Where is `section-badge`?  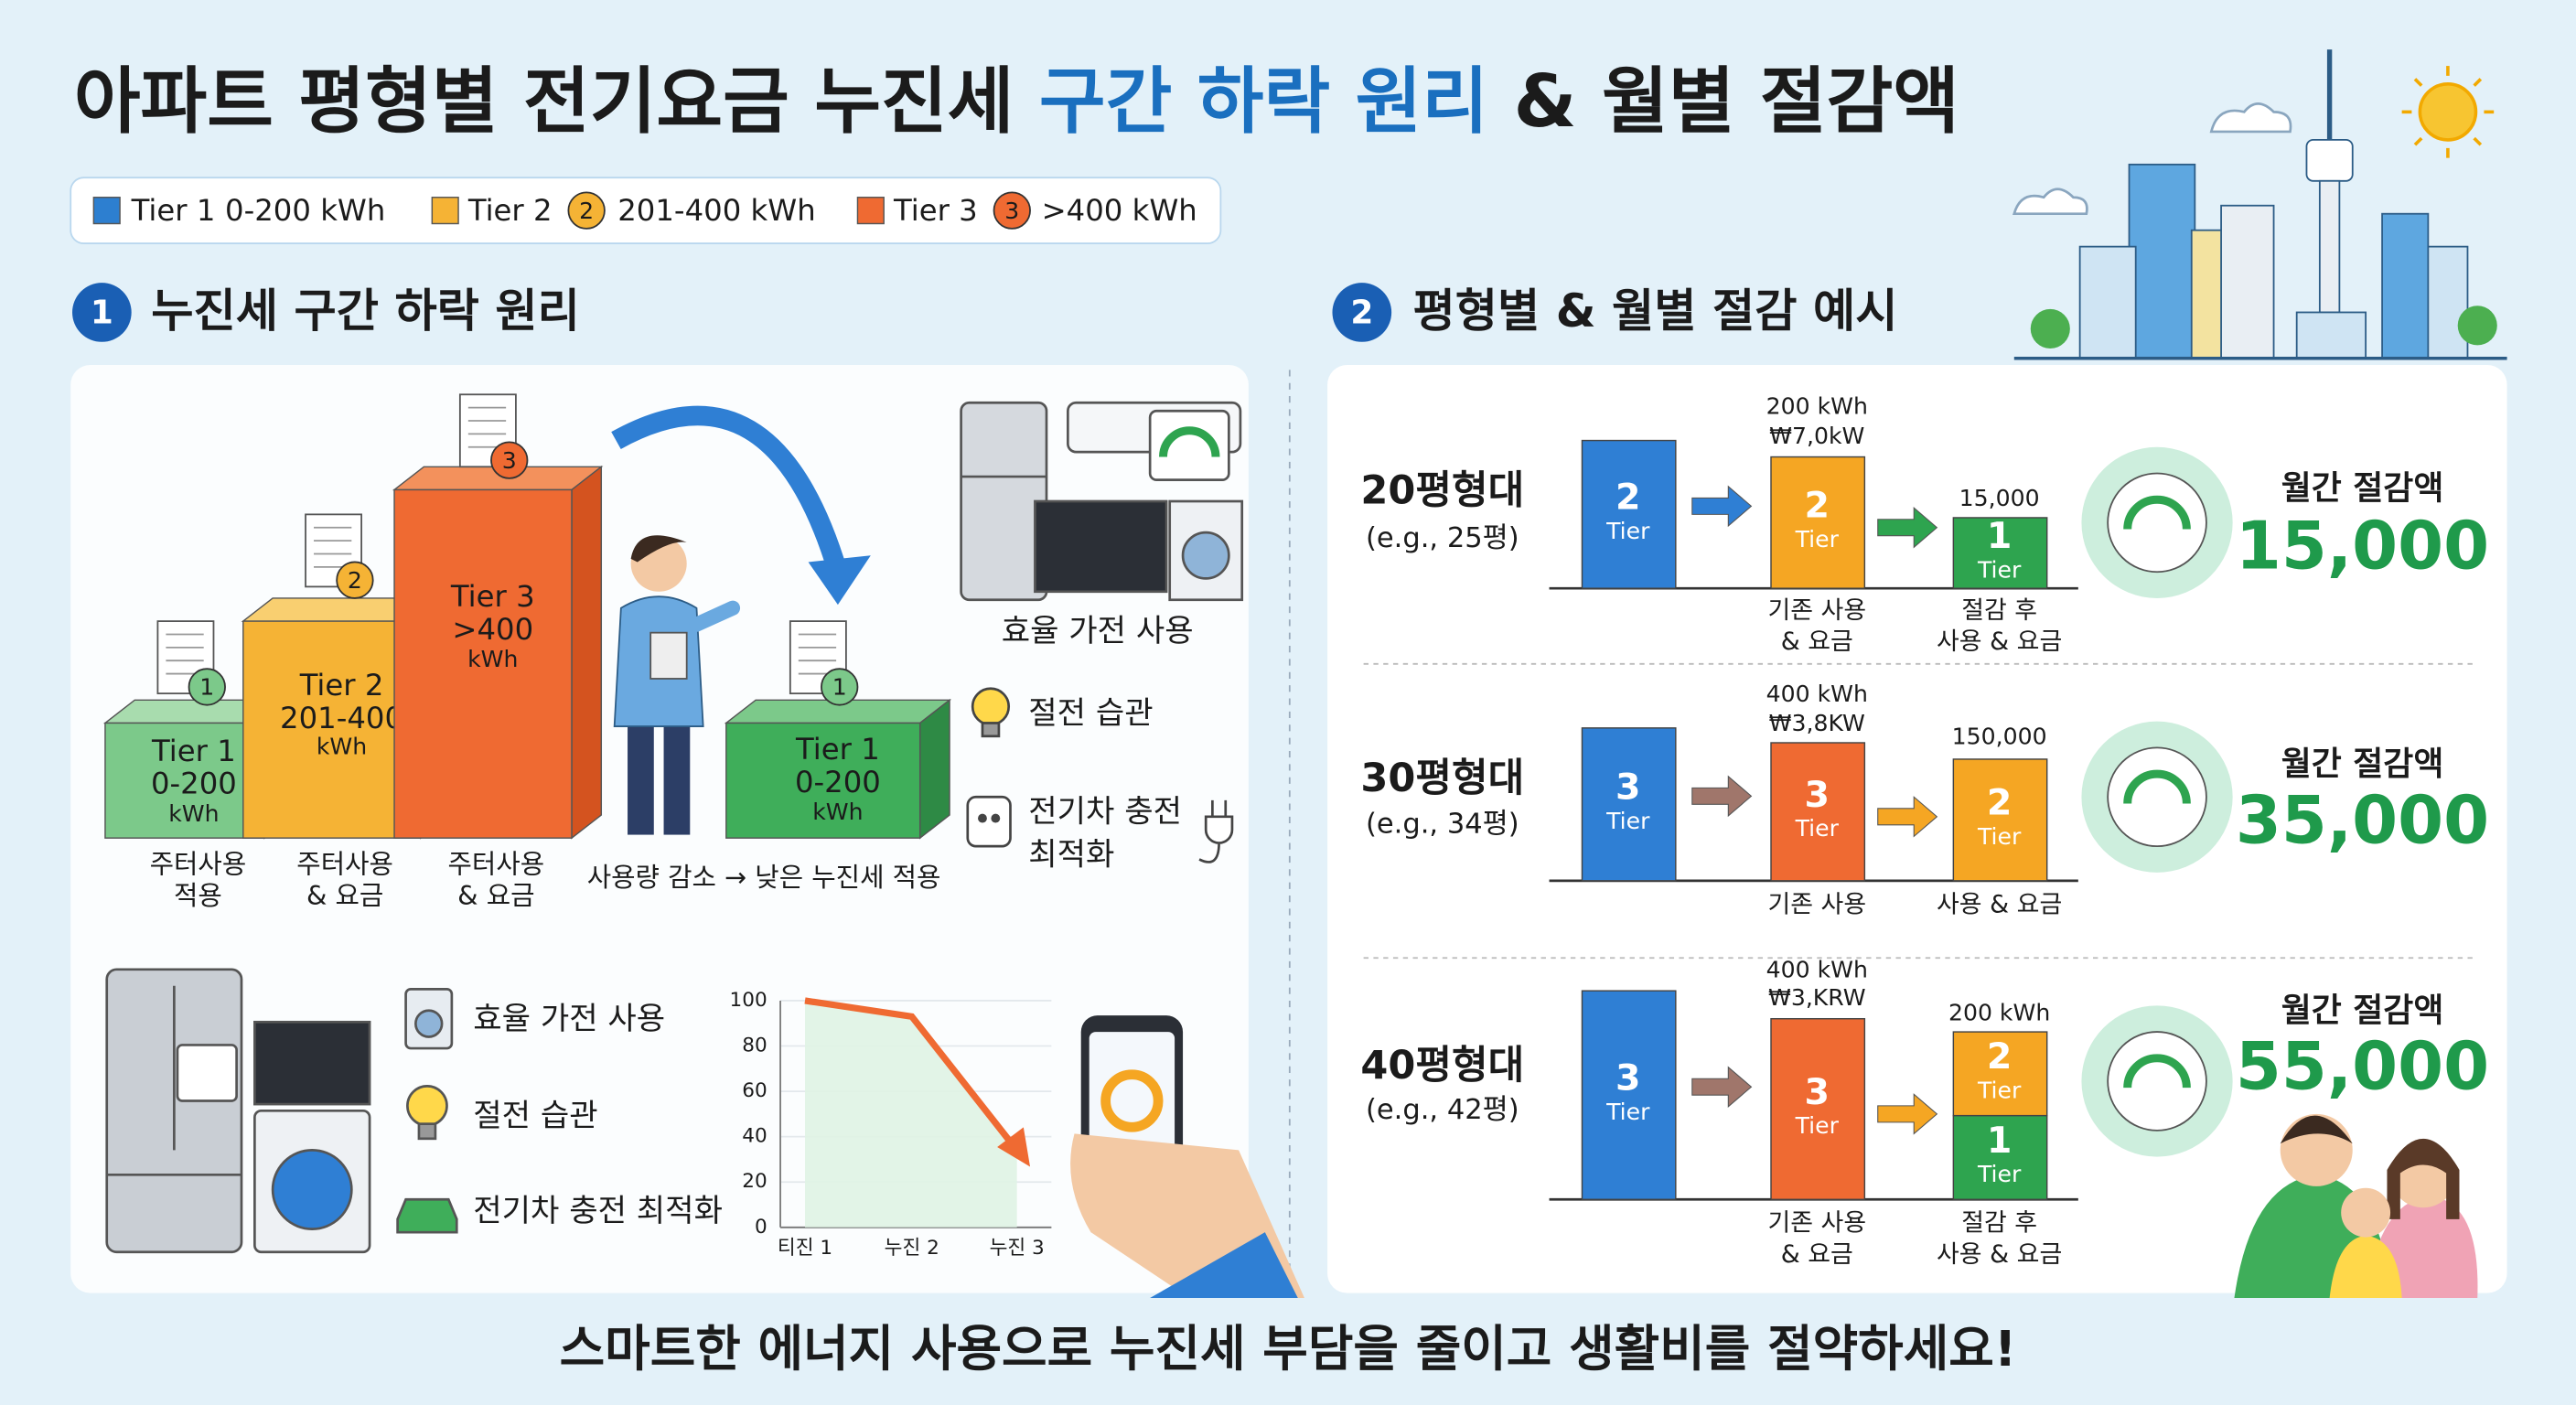
section-badge is located at coordinates (102, 312).